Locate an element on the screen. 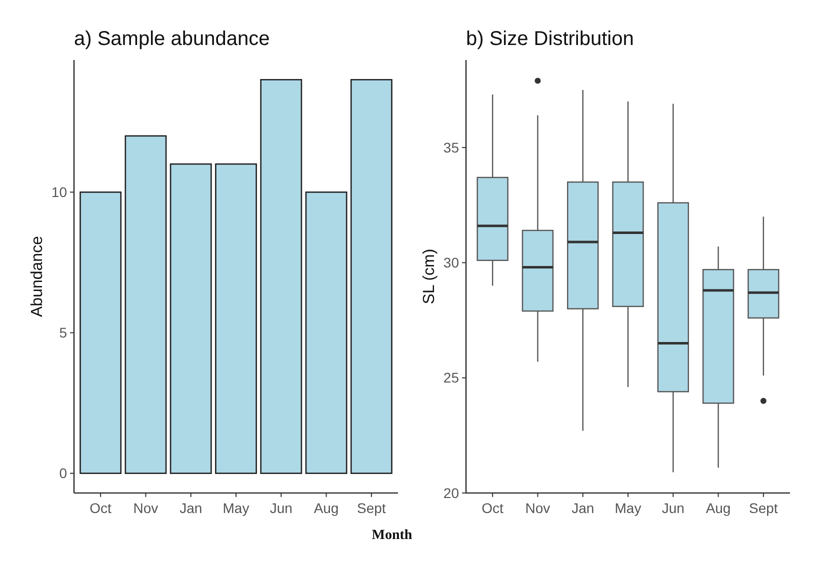  y-axis-title: SL (cm) is located at coordinates (429, 276).